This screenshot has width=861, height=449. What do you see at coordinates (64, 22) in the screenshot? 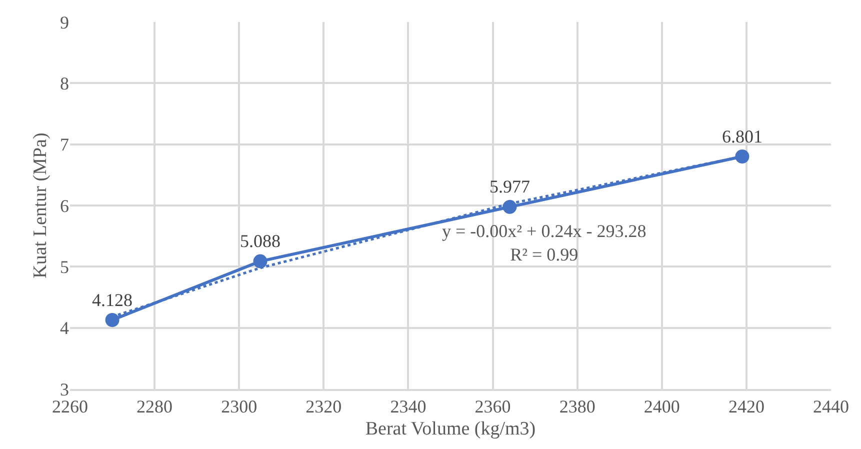
I see `y-tick-label: 9` at bounding box center [64, 22].